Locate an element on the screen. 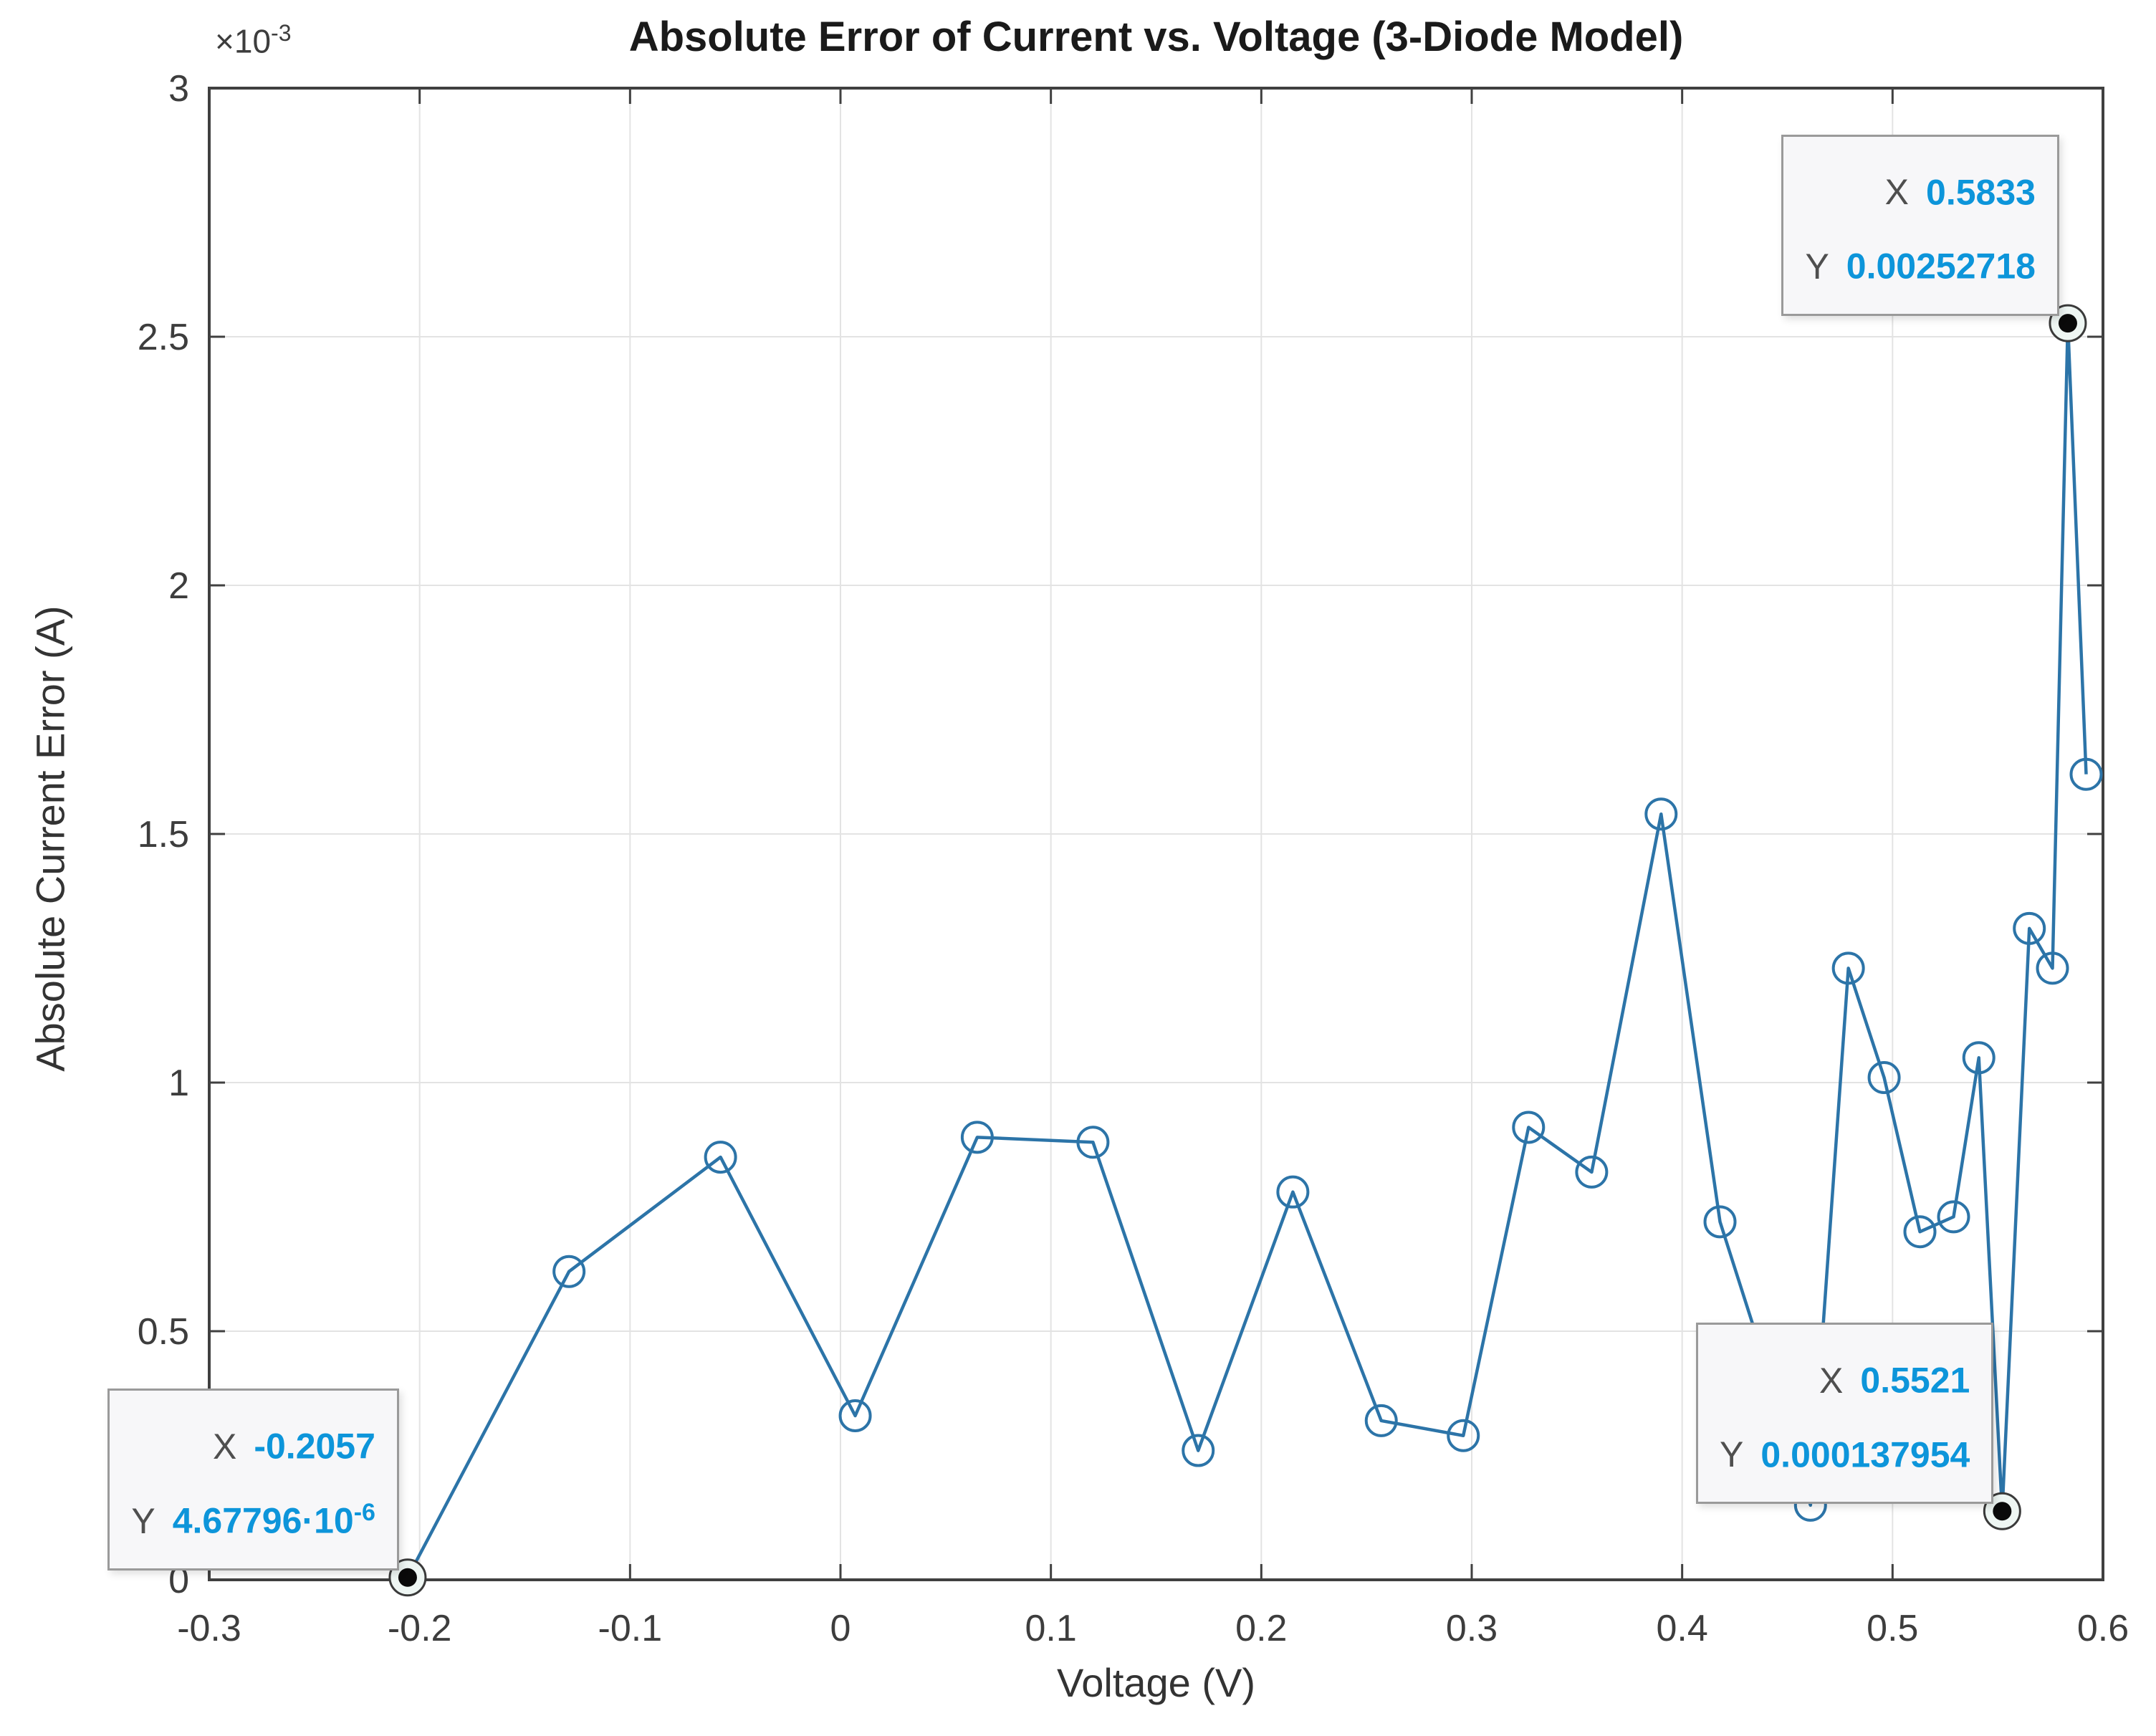 The width and height of the screenshot is (2156, 1736). datatip-y-row: Y 4.67796·10-6 is located at coordinates (253, 1517).